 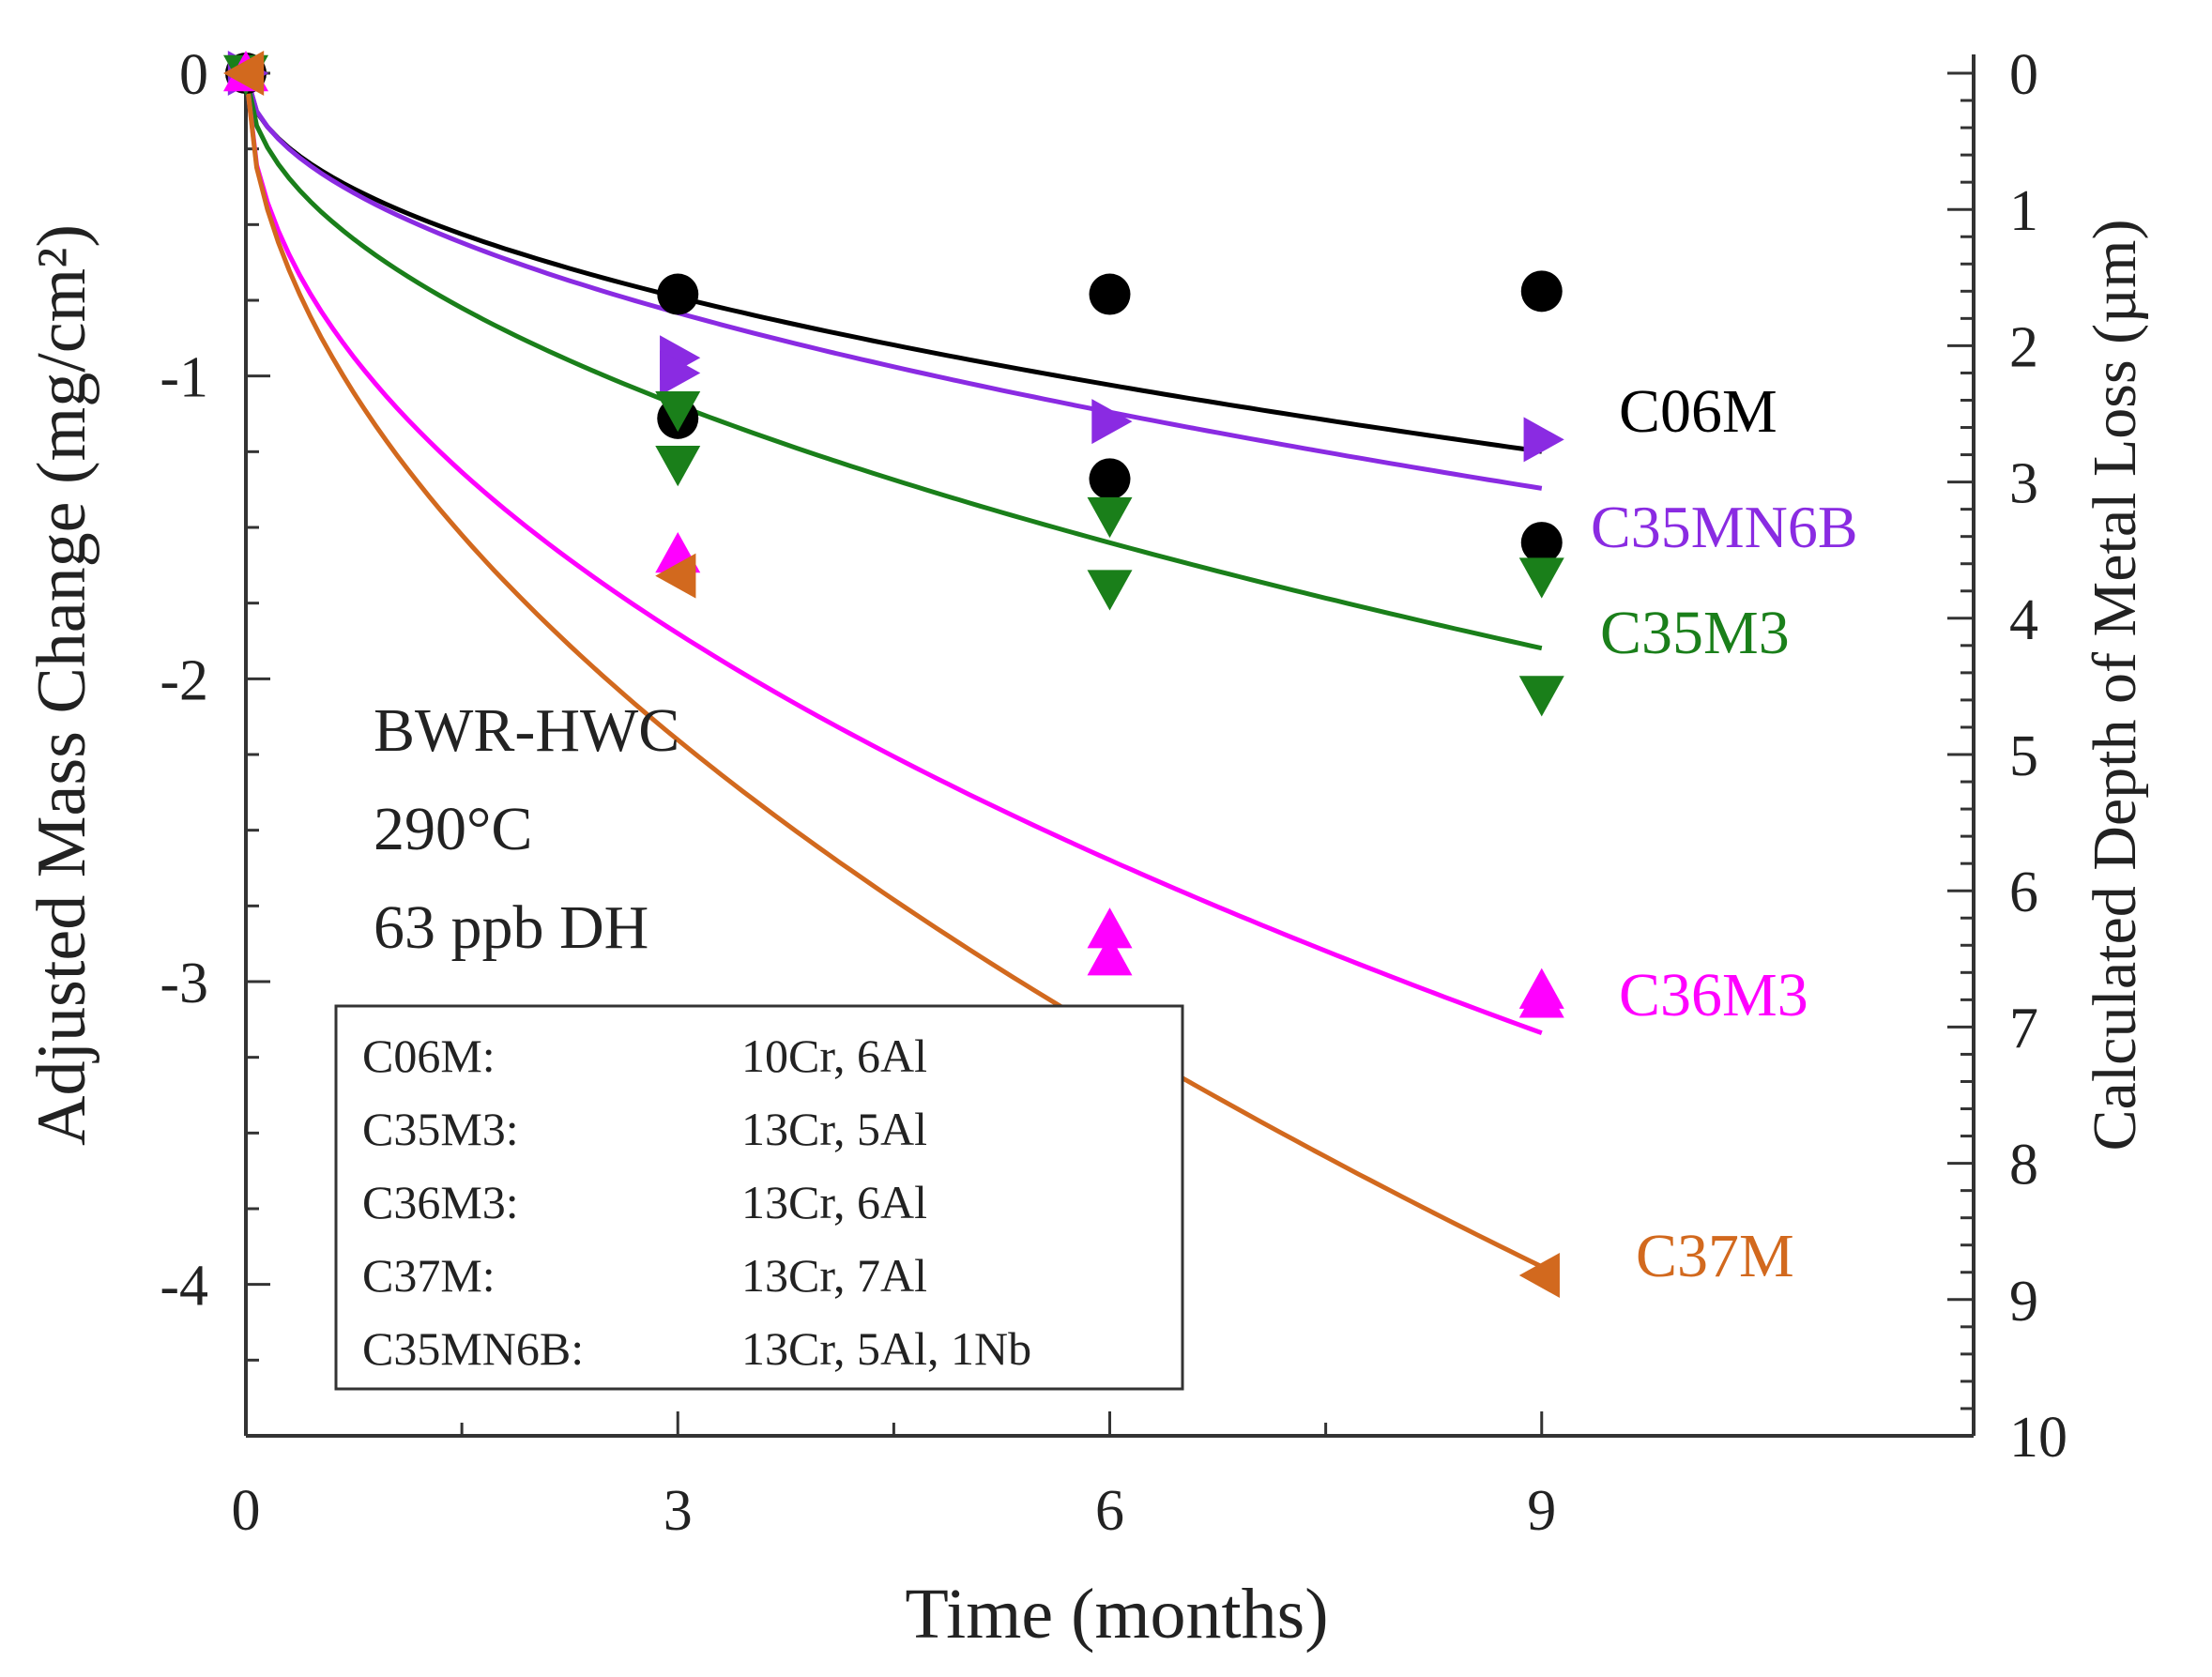 What do you see at coordinates (526, 730) in the screenshot?
I see `annotation-line: BWR-HWC` at bounding box center [526, 730].